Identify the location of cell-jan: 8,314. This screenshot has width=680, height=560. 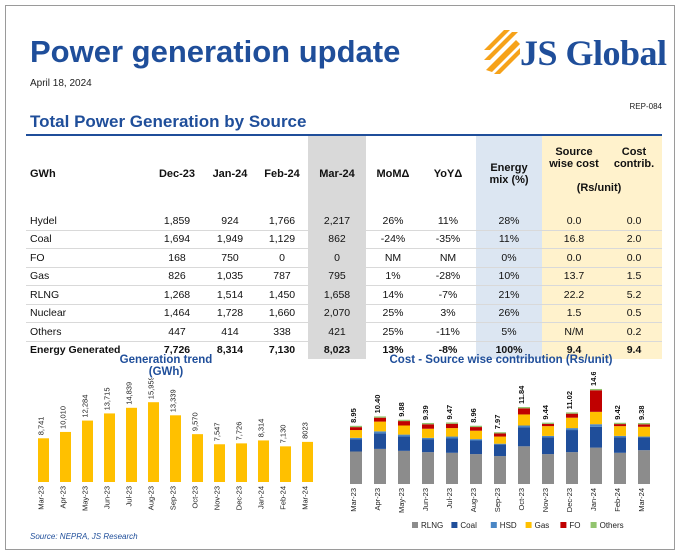
(230, 349).